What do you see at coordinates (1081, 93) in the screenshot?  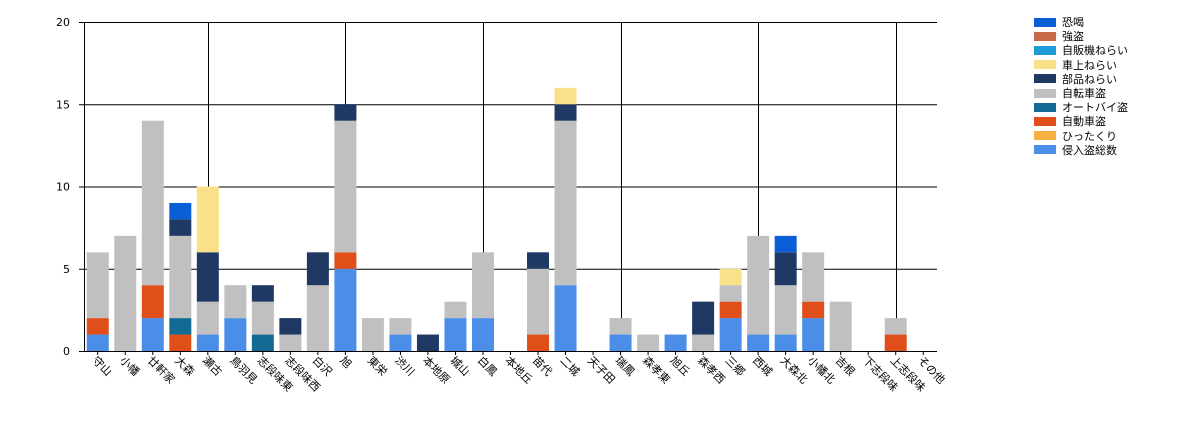 I see `legend-item: 自転車盗` at bounding box center [1081, 93].